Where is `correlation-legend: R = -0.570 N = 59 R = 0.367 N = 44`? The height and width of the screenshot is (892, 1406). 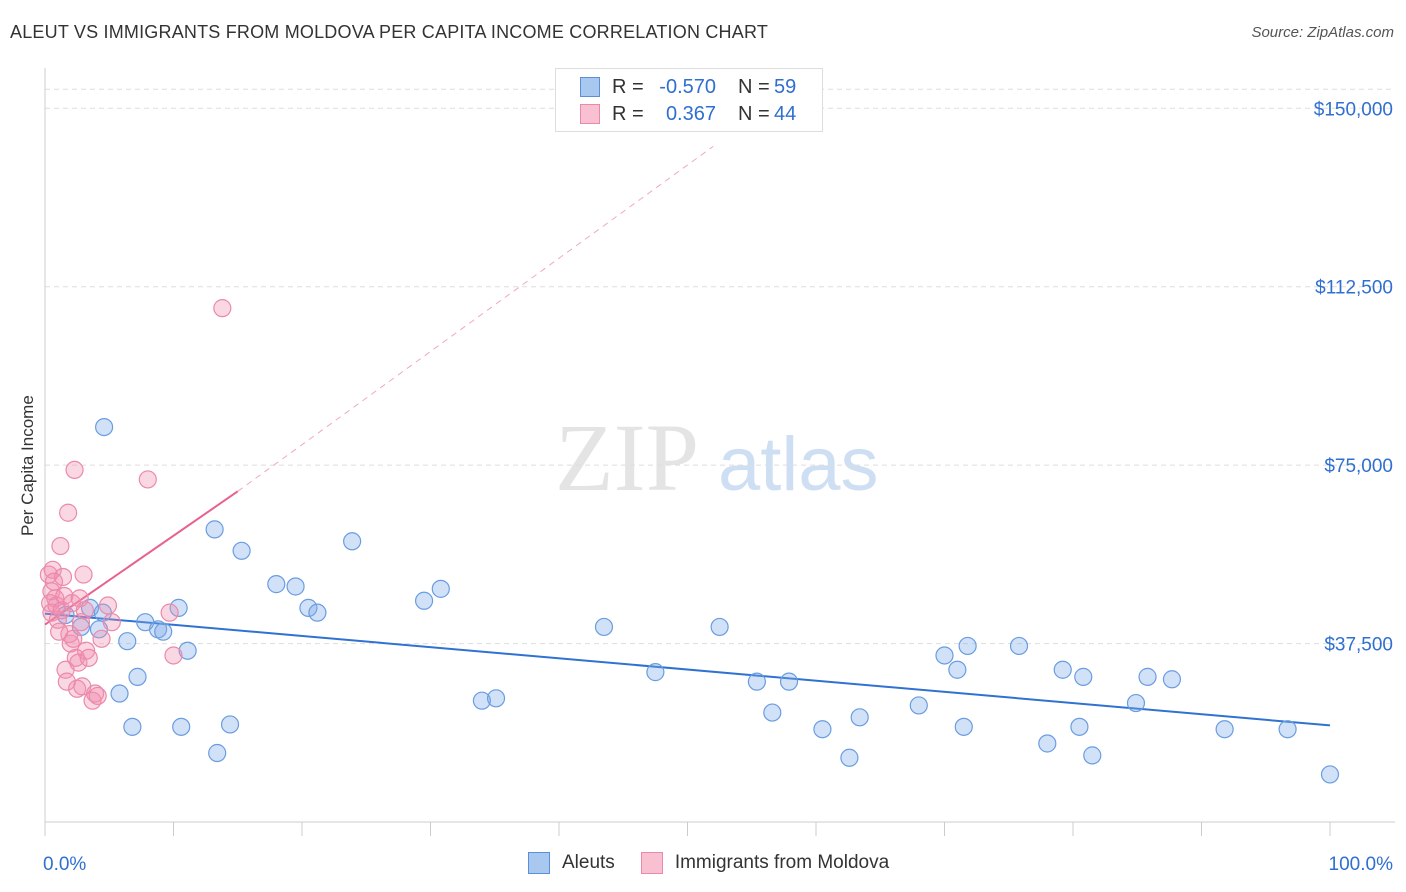 correlation-legend: R = -0.570 N = 59 R = 0.367 N = 44 is located at coordinates (689, 100).